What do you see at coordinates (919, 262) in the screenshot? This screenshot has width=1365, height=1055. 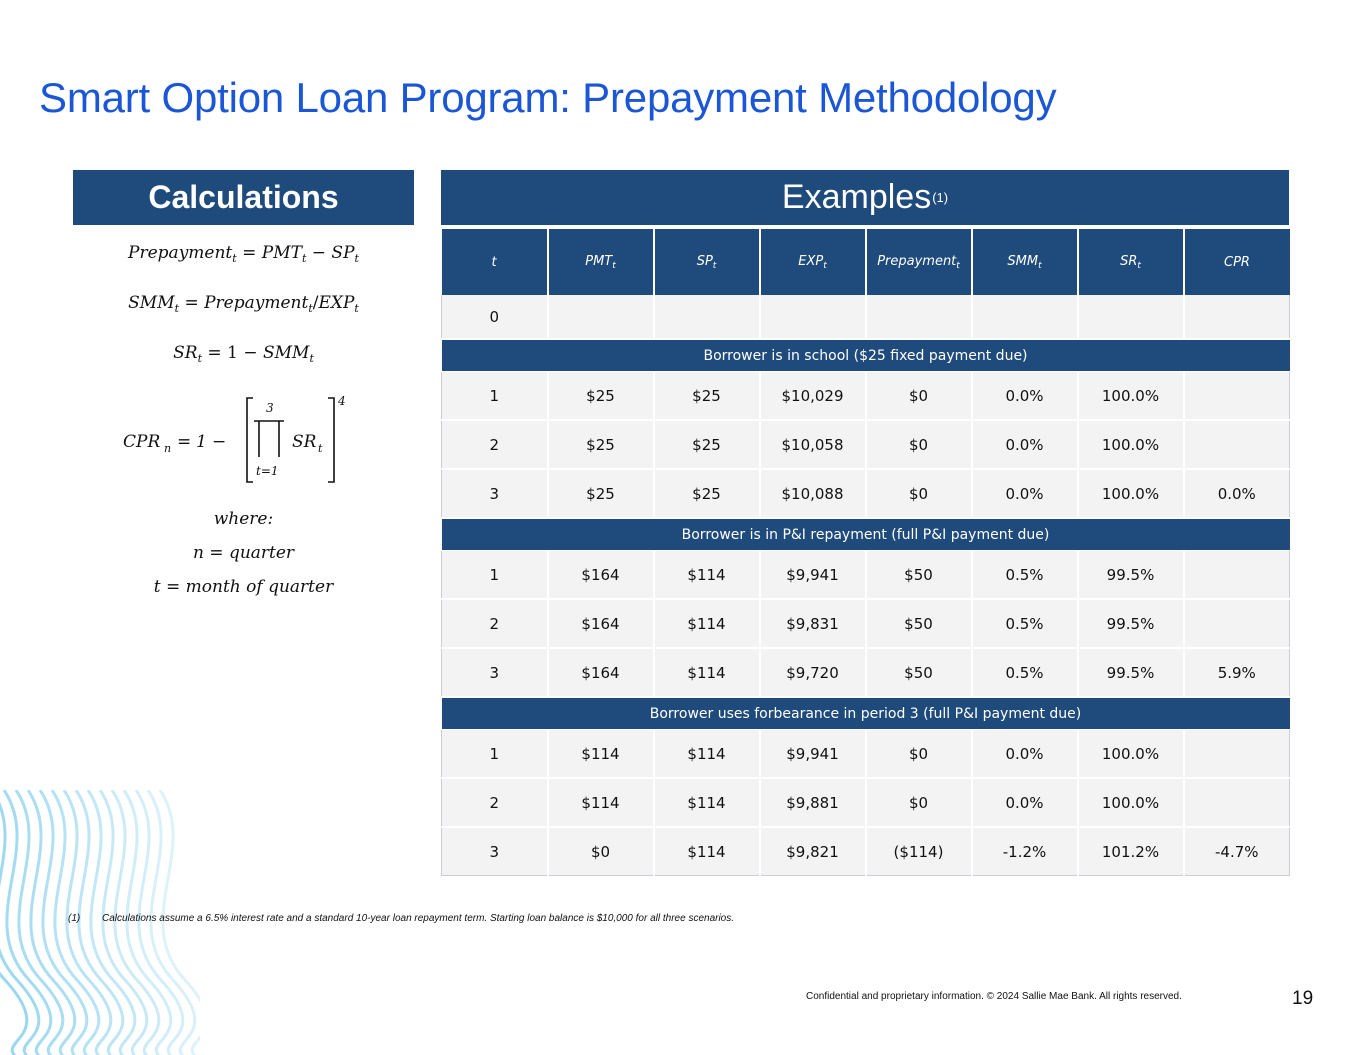 I see `column-header: Prepaymentt` at bounding box center [919, 262].